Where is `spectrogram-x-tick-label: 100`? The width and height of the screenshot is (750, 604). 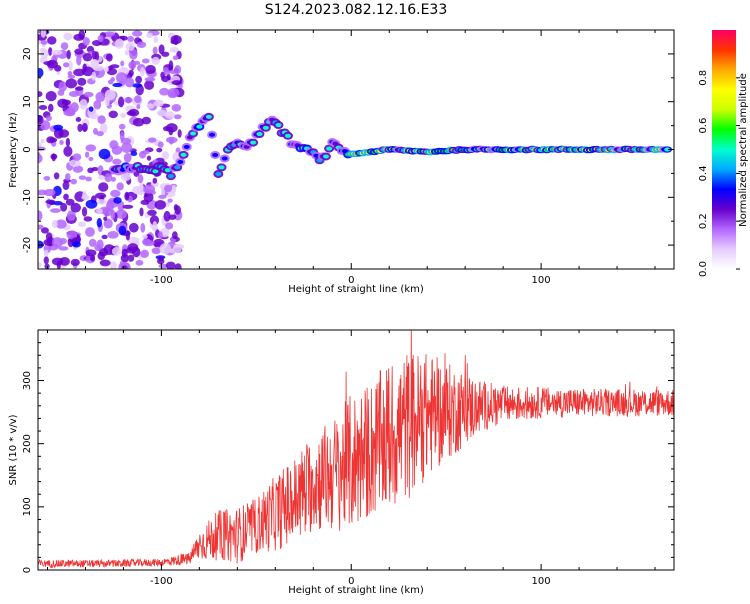 spectrogram-x-tick-label: 100 is located at coordinates (541, 280).